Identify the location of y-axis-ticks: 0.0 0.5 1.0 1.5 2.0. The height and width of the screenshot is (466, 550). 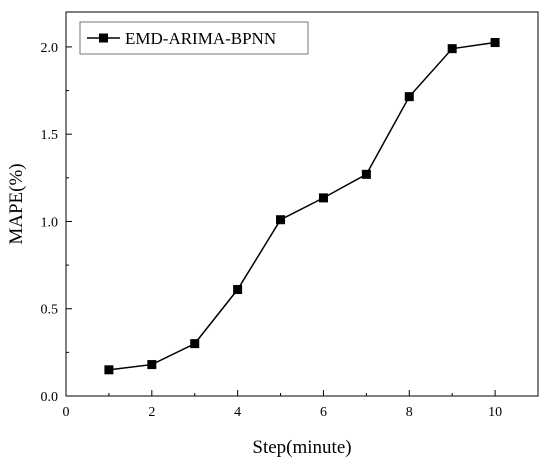
(56, 223).